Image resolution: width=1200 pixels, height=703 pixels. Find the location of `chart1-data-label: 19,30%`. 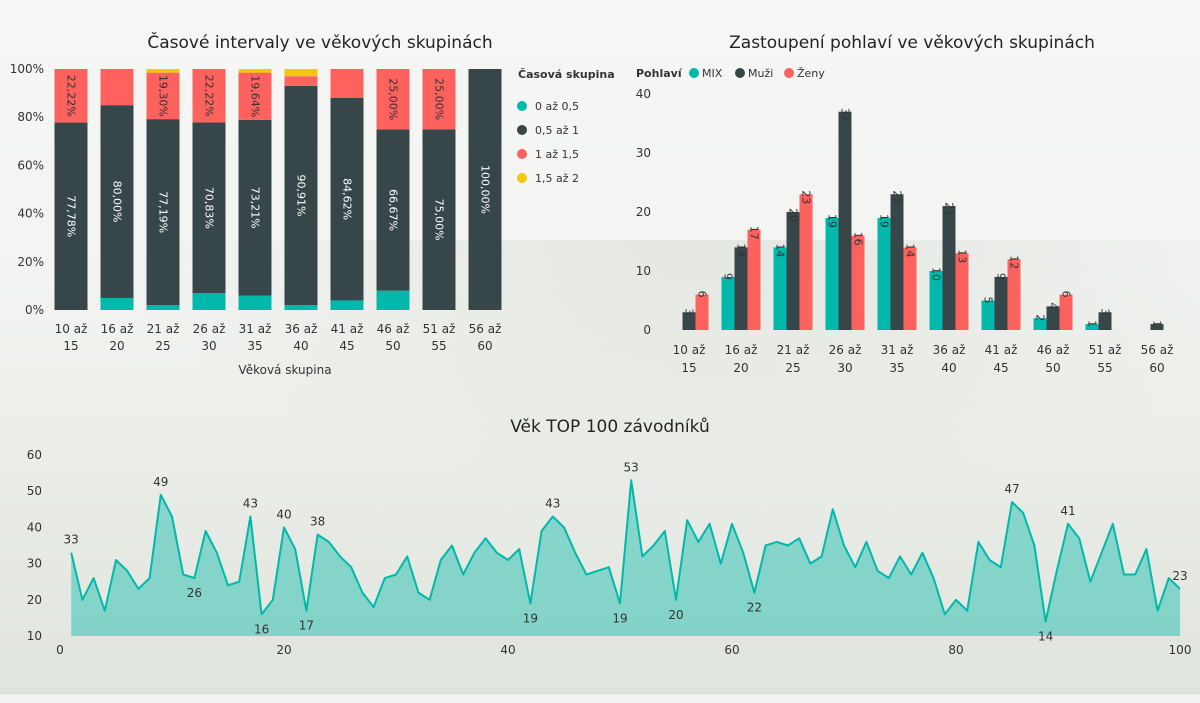

chart1-data-label: 19,30% is located at coordinates (163, 96).